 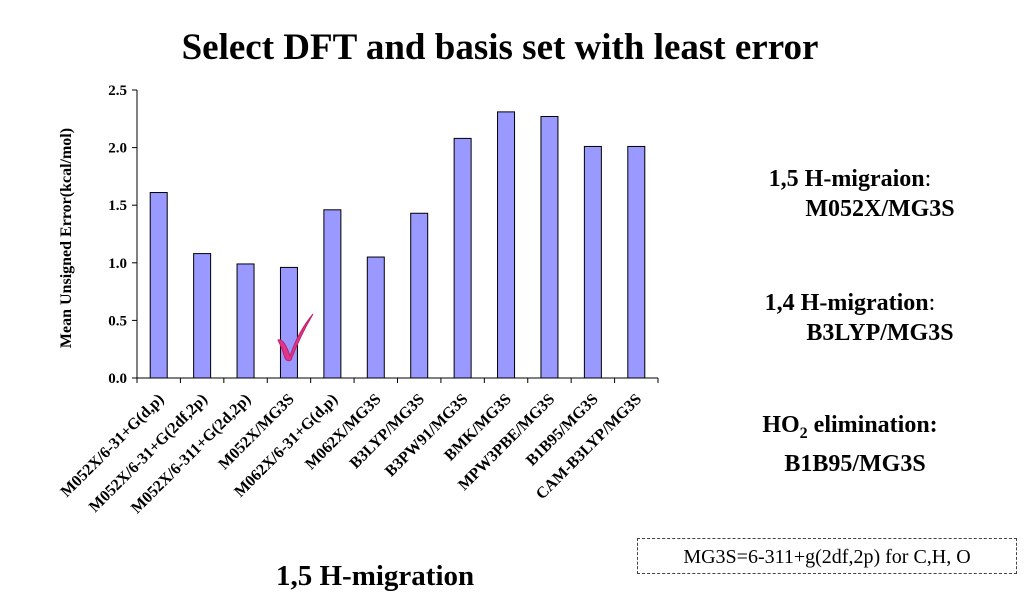 What do you see at coordinates (850, 444) in the screenshot?
I see `note-ho2-elimination: HO2 elimination: B1B95/MG3S` at bounding box center [850, 444].